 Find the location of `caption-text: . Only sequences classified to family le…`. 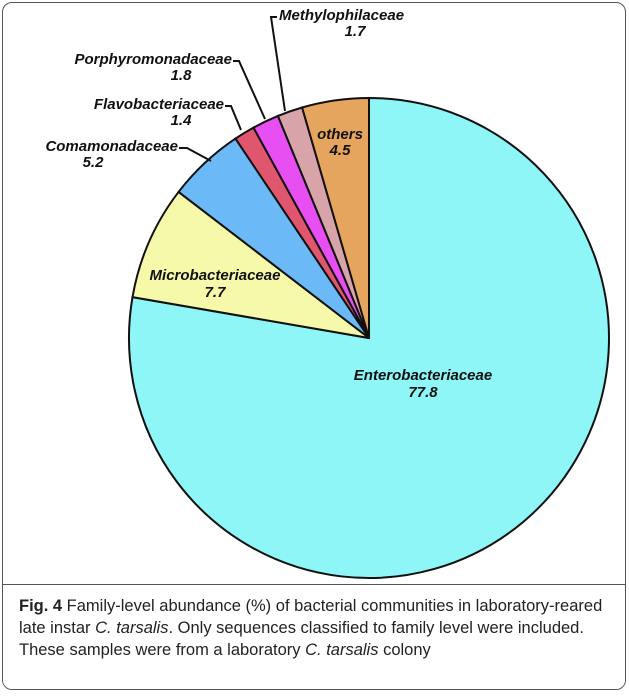

caption-text: . Only sequences classified to family le… is located at coordinates (301, 639).